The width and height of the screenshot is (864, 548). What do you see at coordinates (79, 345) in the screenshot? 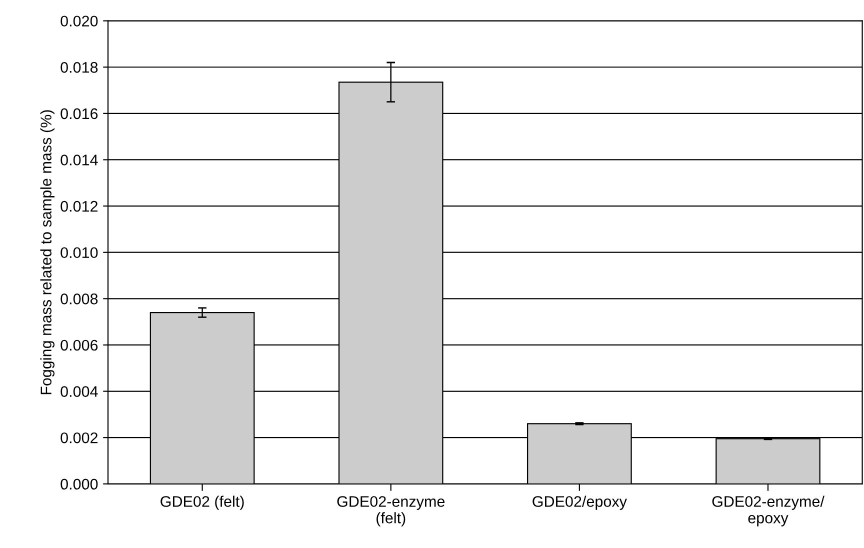
I see `y-tick-label: 0.006` at bounding box center [79, 345].